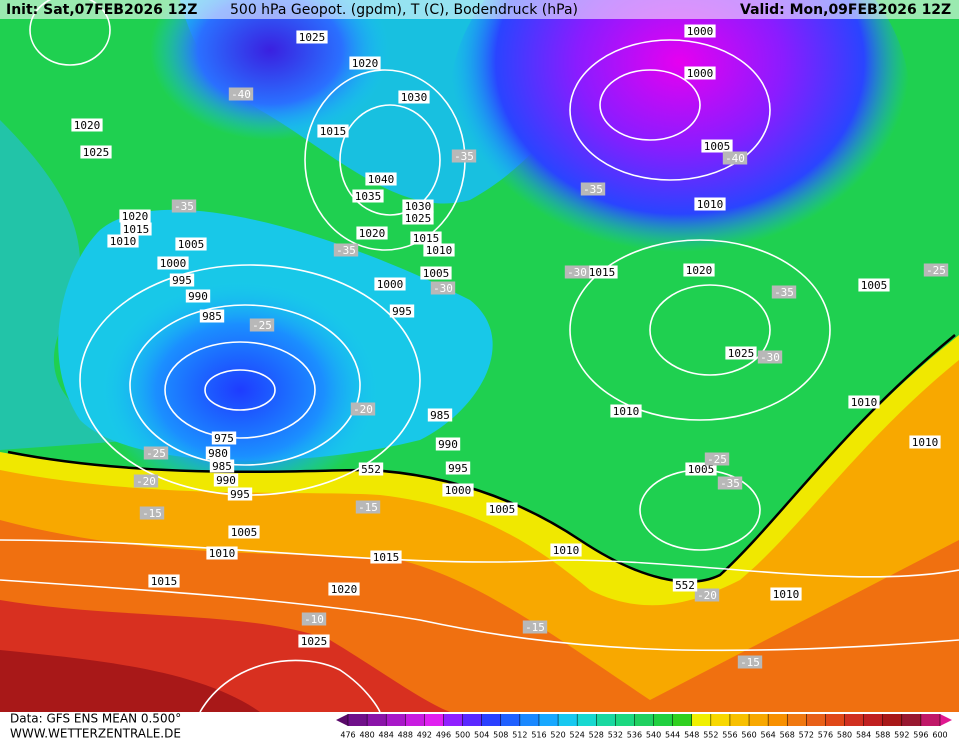 This screenshot has height=741, width=959. What do you see at coordinates (863, 735) in the screenshot?
I see `scale-label: 584` at bounding box center [863, 735].